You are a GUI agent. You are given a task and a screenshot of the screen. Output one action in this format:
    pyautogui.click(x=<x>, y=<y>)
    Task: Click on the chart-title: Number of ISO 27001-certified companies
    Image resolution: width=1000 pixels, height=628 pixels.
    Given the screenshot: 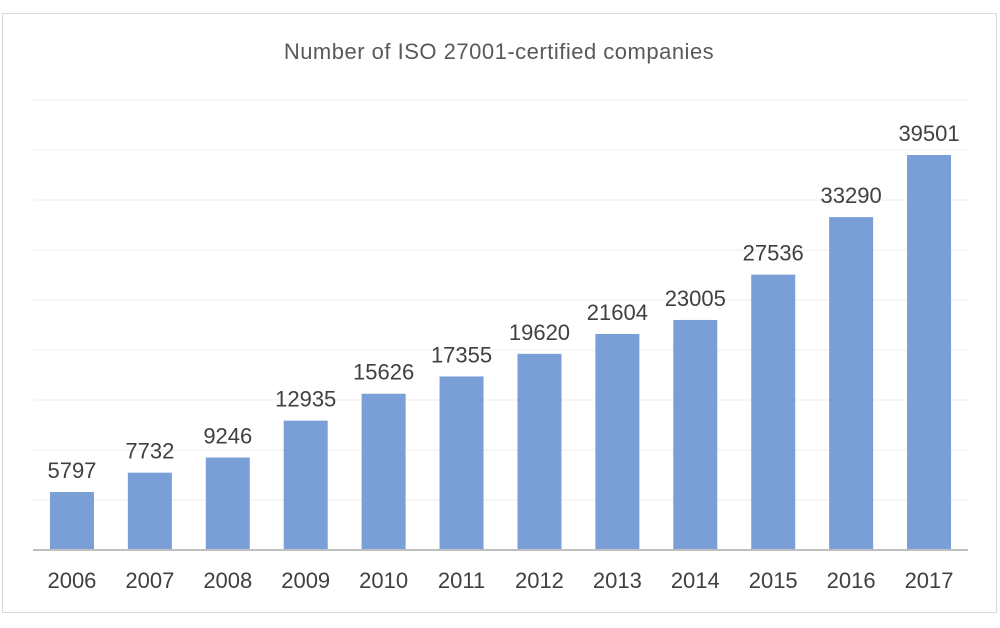 What is the action you would take?
    pyautogui.click(x=499, y=51)
    